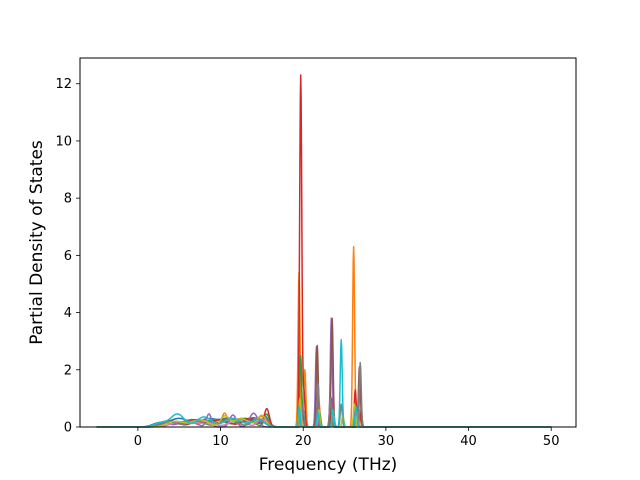 This screenshot has height=480, width=640. What do you see at coordinates (63, 141) in the screenshot?
I see `y-tick-label: 10` at bounding box center [63, 141].